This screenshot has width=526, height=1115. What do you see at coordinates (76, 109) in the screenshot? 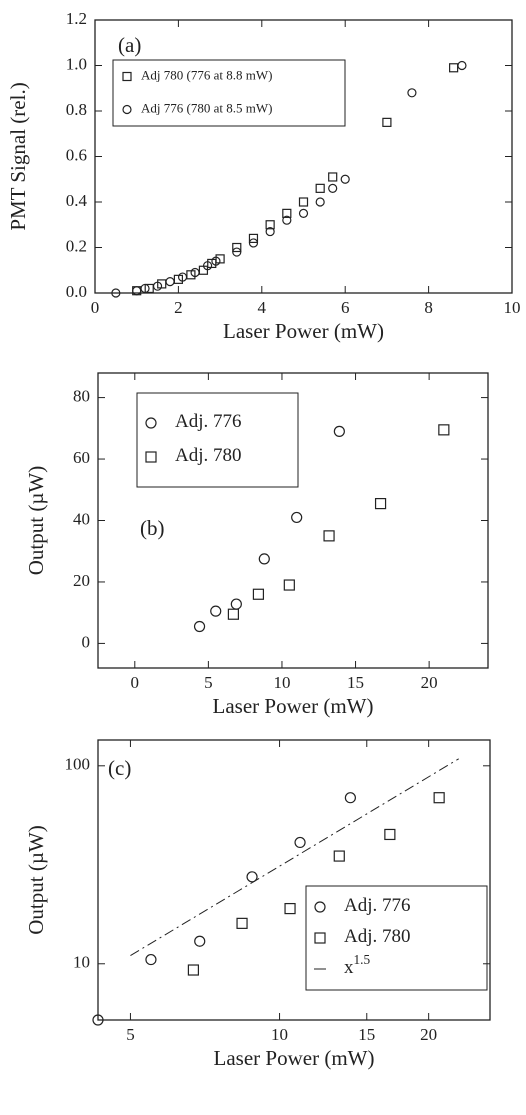
I see `y-tick-label: 0.8` at bounding box center [76, 109].